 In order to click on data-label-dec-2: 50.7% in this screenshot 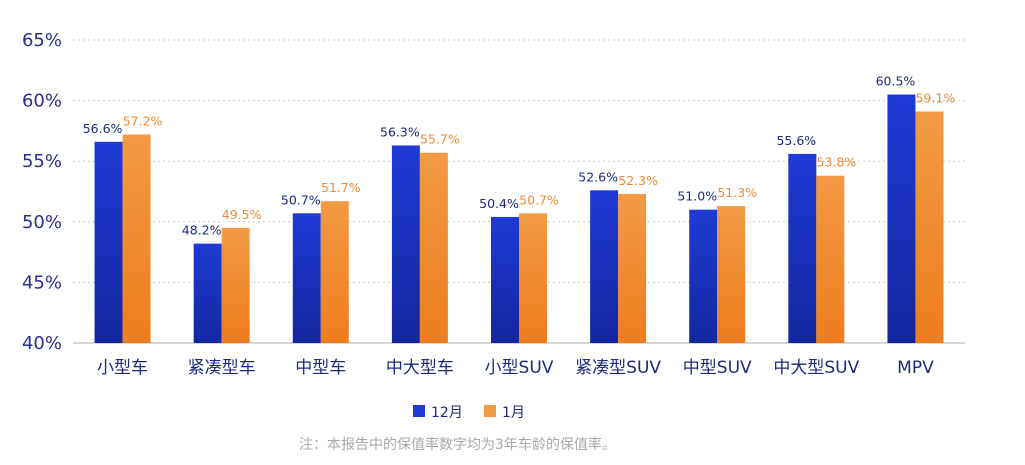, I will do `click(301, 199)`.